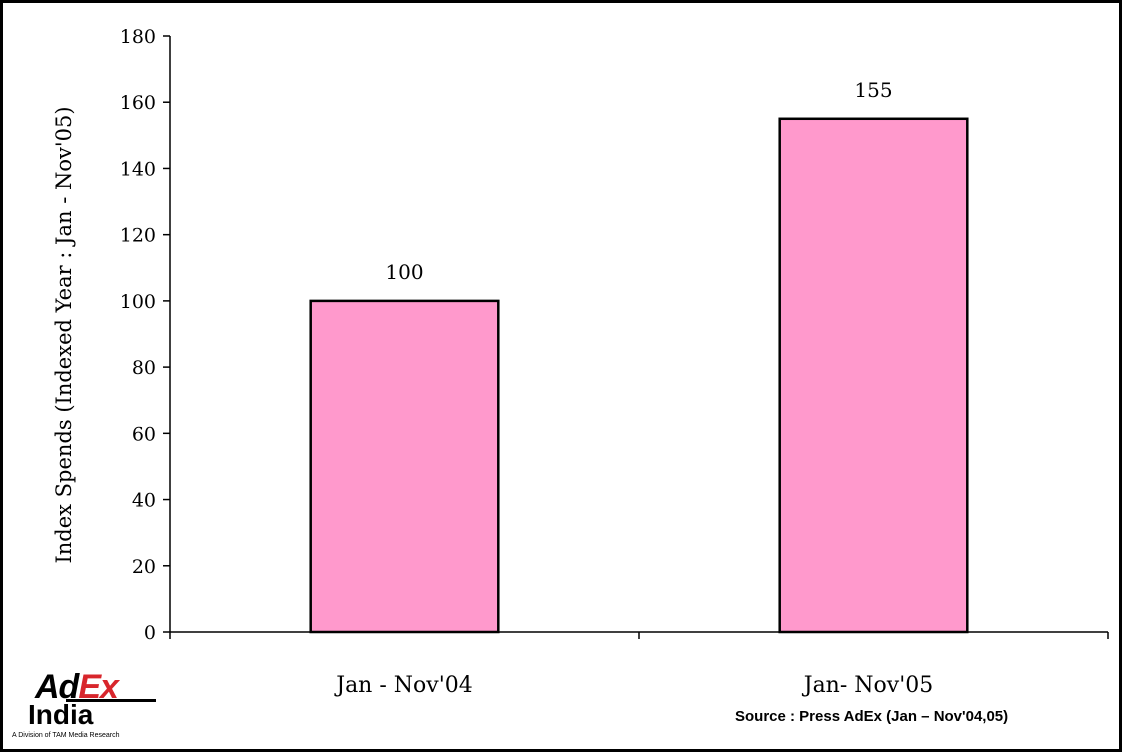 This screenshot has height=752, width=1122. What do you see at coordinates (138, 103) in the screenshot?
I see `y-tick-label: 160` at bounding box center [138, 103].